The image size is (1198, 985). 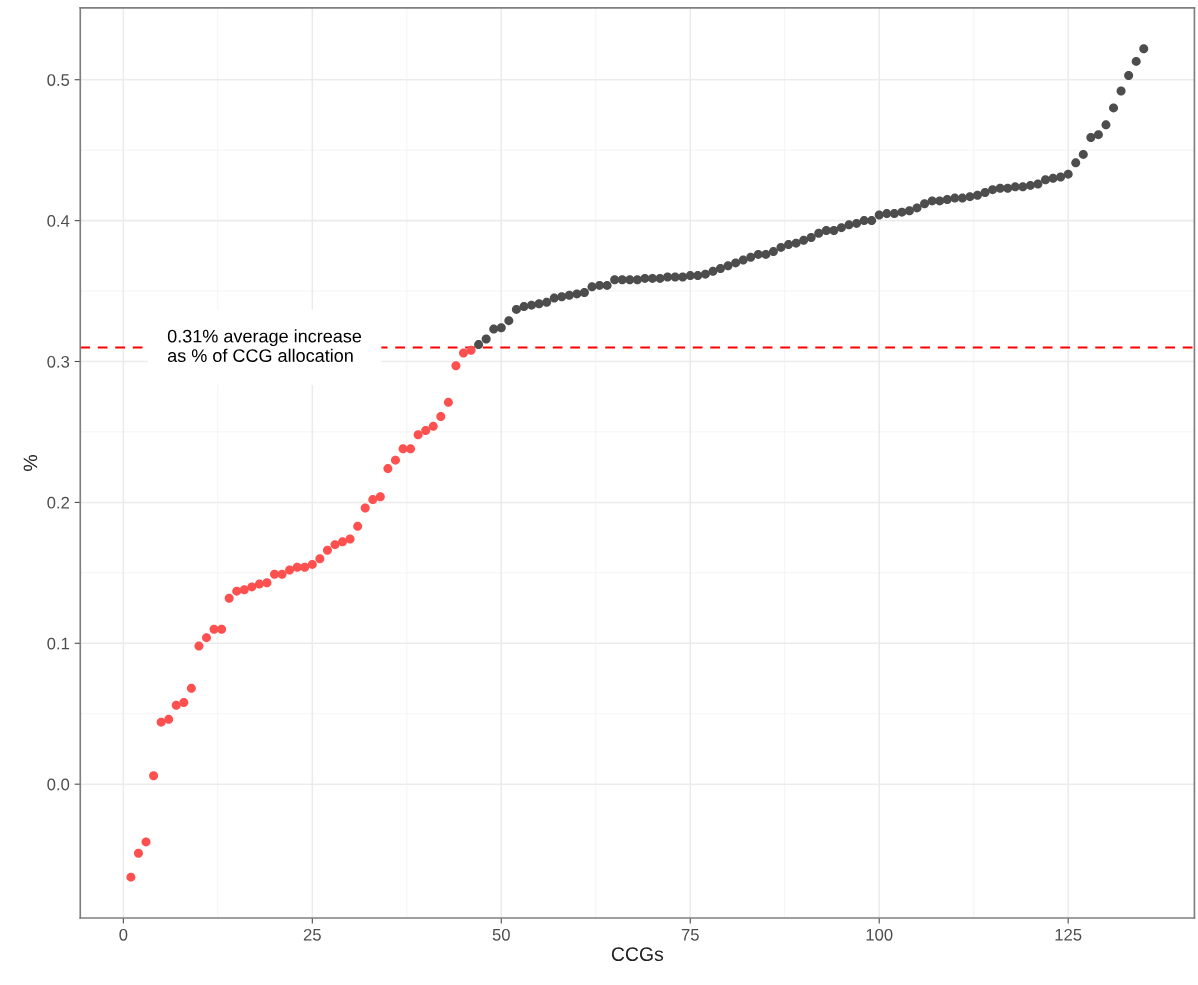 What do you see at coordinates (58, 784) in the screenshot?
I see `y-tick-label: 0.0` at bounding box center [58, 784].